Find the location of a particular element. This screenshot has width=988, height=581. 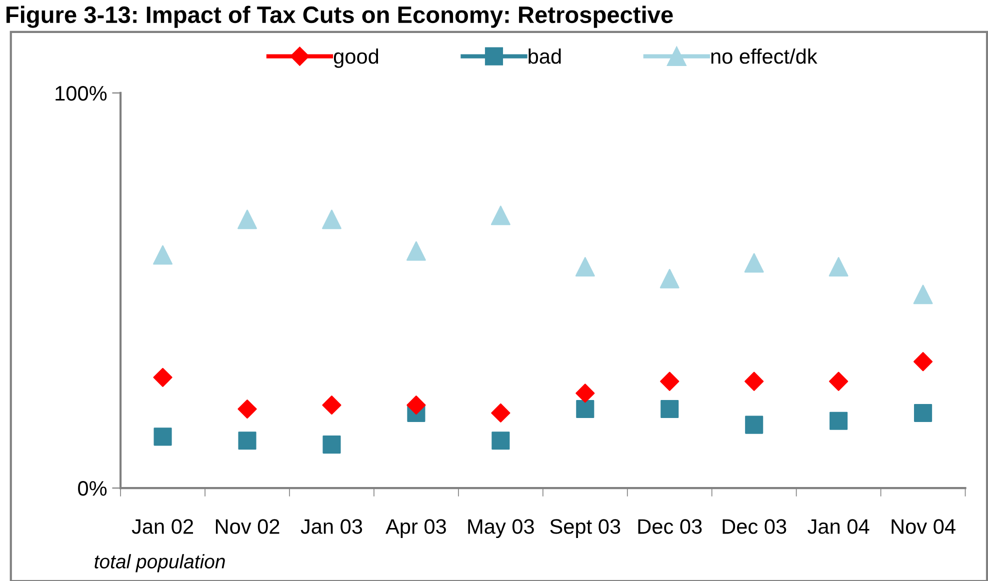

x-tick-label: Jan 02 is located at coordinates (163, 526).